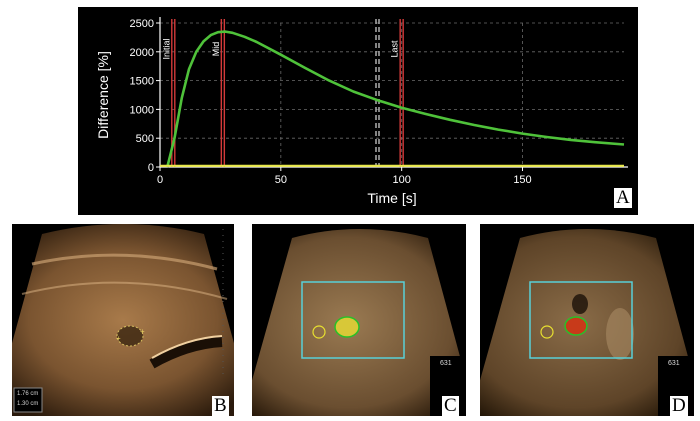 The height and width of the screenshot is (421, 700). Describe the element at coordinates (145, 139) in the screenshot. I see `y-tick-label: 500` at that location.